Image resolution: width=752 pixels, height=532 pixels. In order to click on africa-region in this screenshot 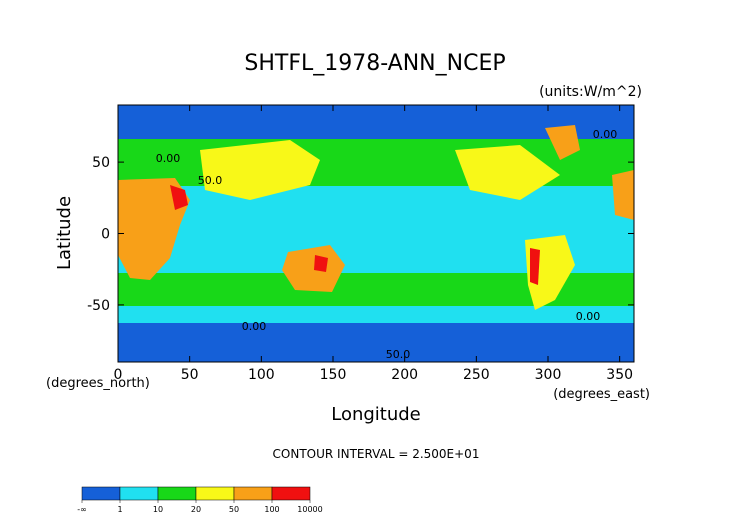, I will do `click(154, 229)`.